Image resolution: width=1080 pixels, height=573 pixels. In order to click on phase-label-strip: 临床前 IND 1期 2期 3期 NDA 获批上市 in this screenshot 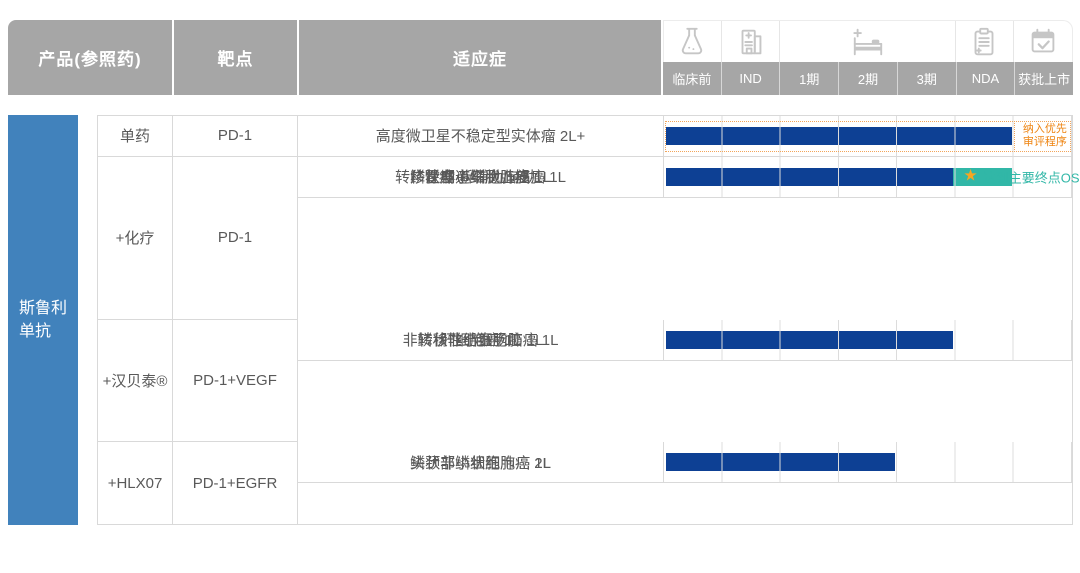, I will do `click(868, 78)`.